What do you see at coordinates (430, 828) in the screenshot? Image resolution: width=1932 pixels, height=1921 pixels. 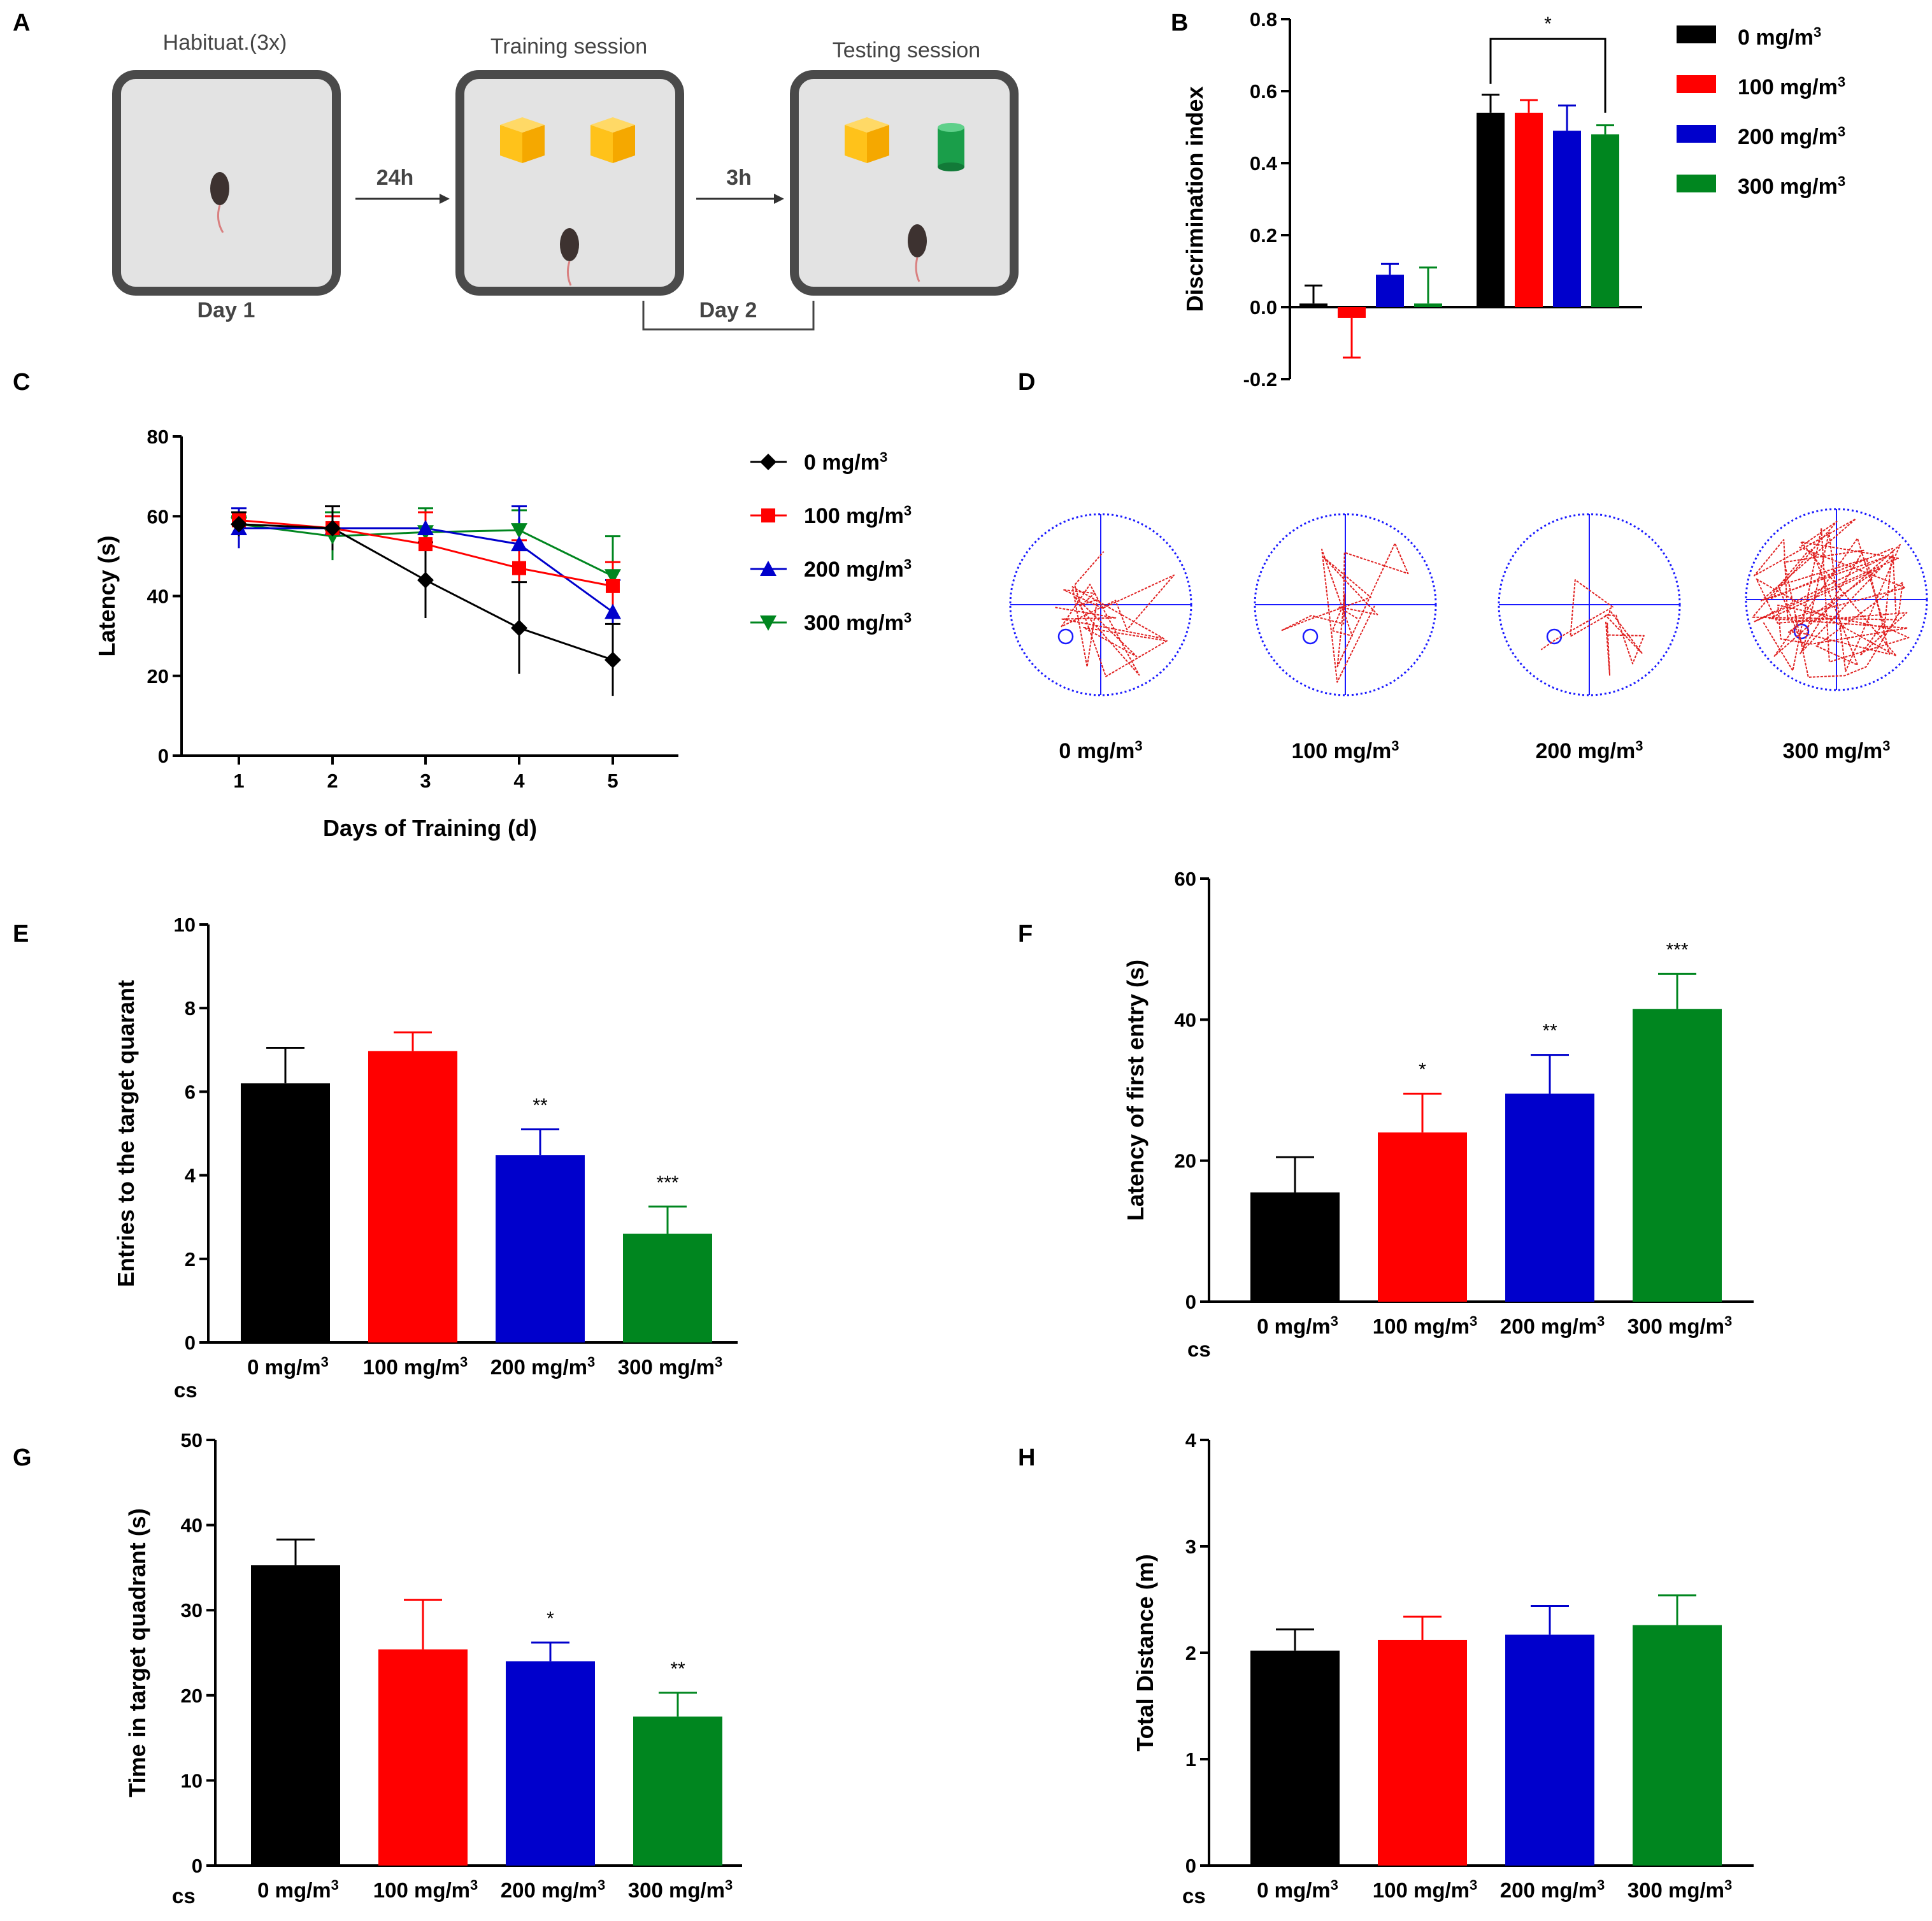 I see `x-axis-title: Days of Training (d)` at bounding box center [430, 828].